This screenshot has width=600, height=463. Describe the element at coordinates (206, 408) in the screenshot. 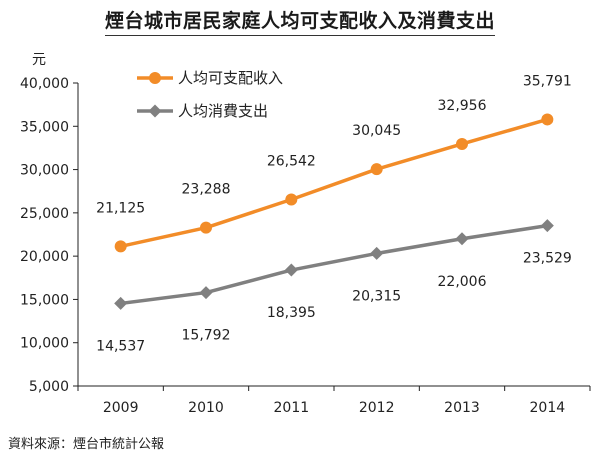

I see `x-tick-label: 2010` at that location.